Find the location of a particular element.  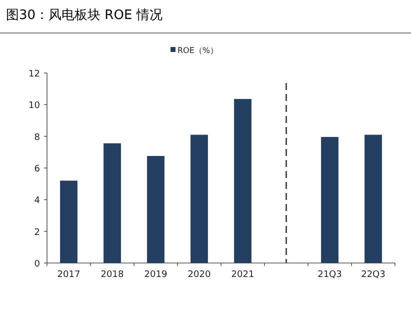

y-tick-label: 6 is located at coordinates (37, 169).